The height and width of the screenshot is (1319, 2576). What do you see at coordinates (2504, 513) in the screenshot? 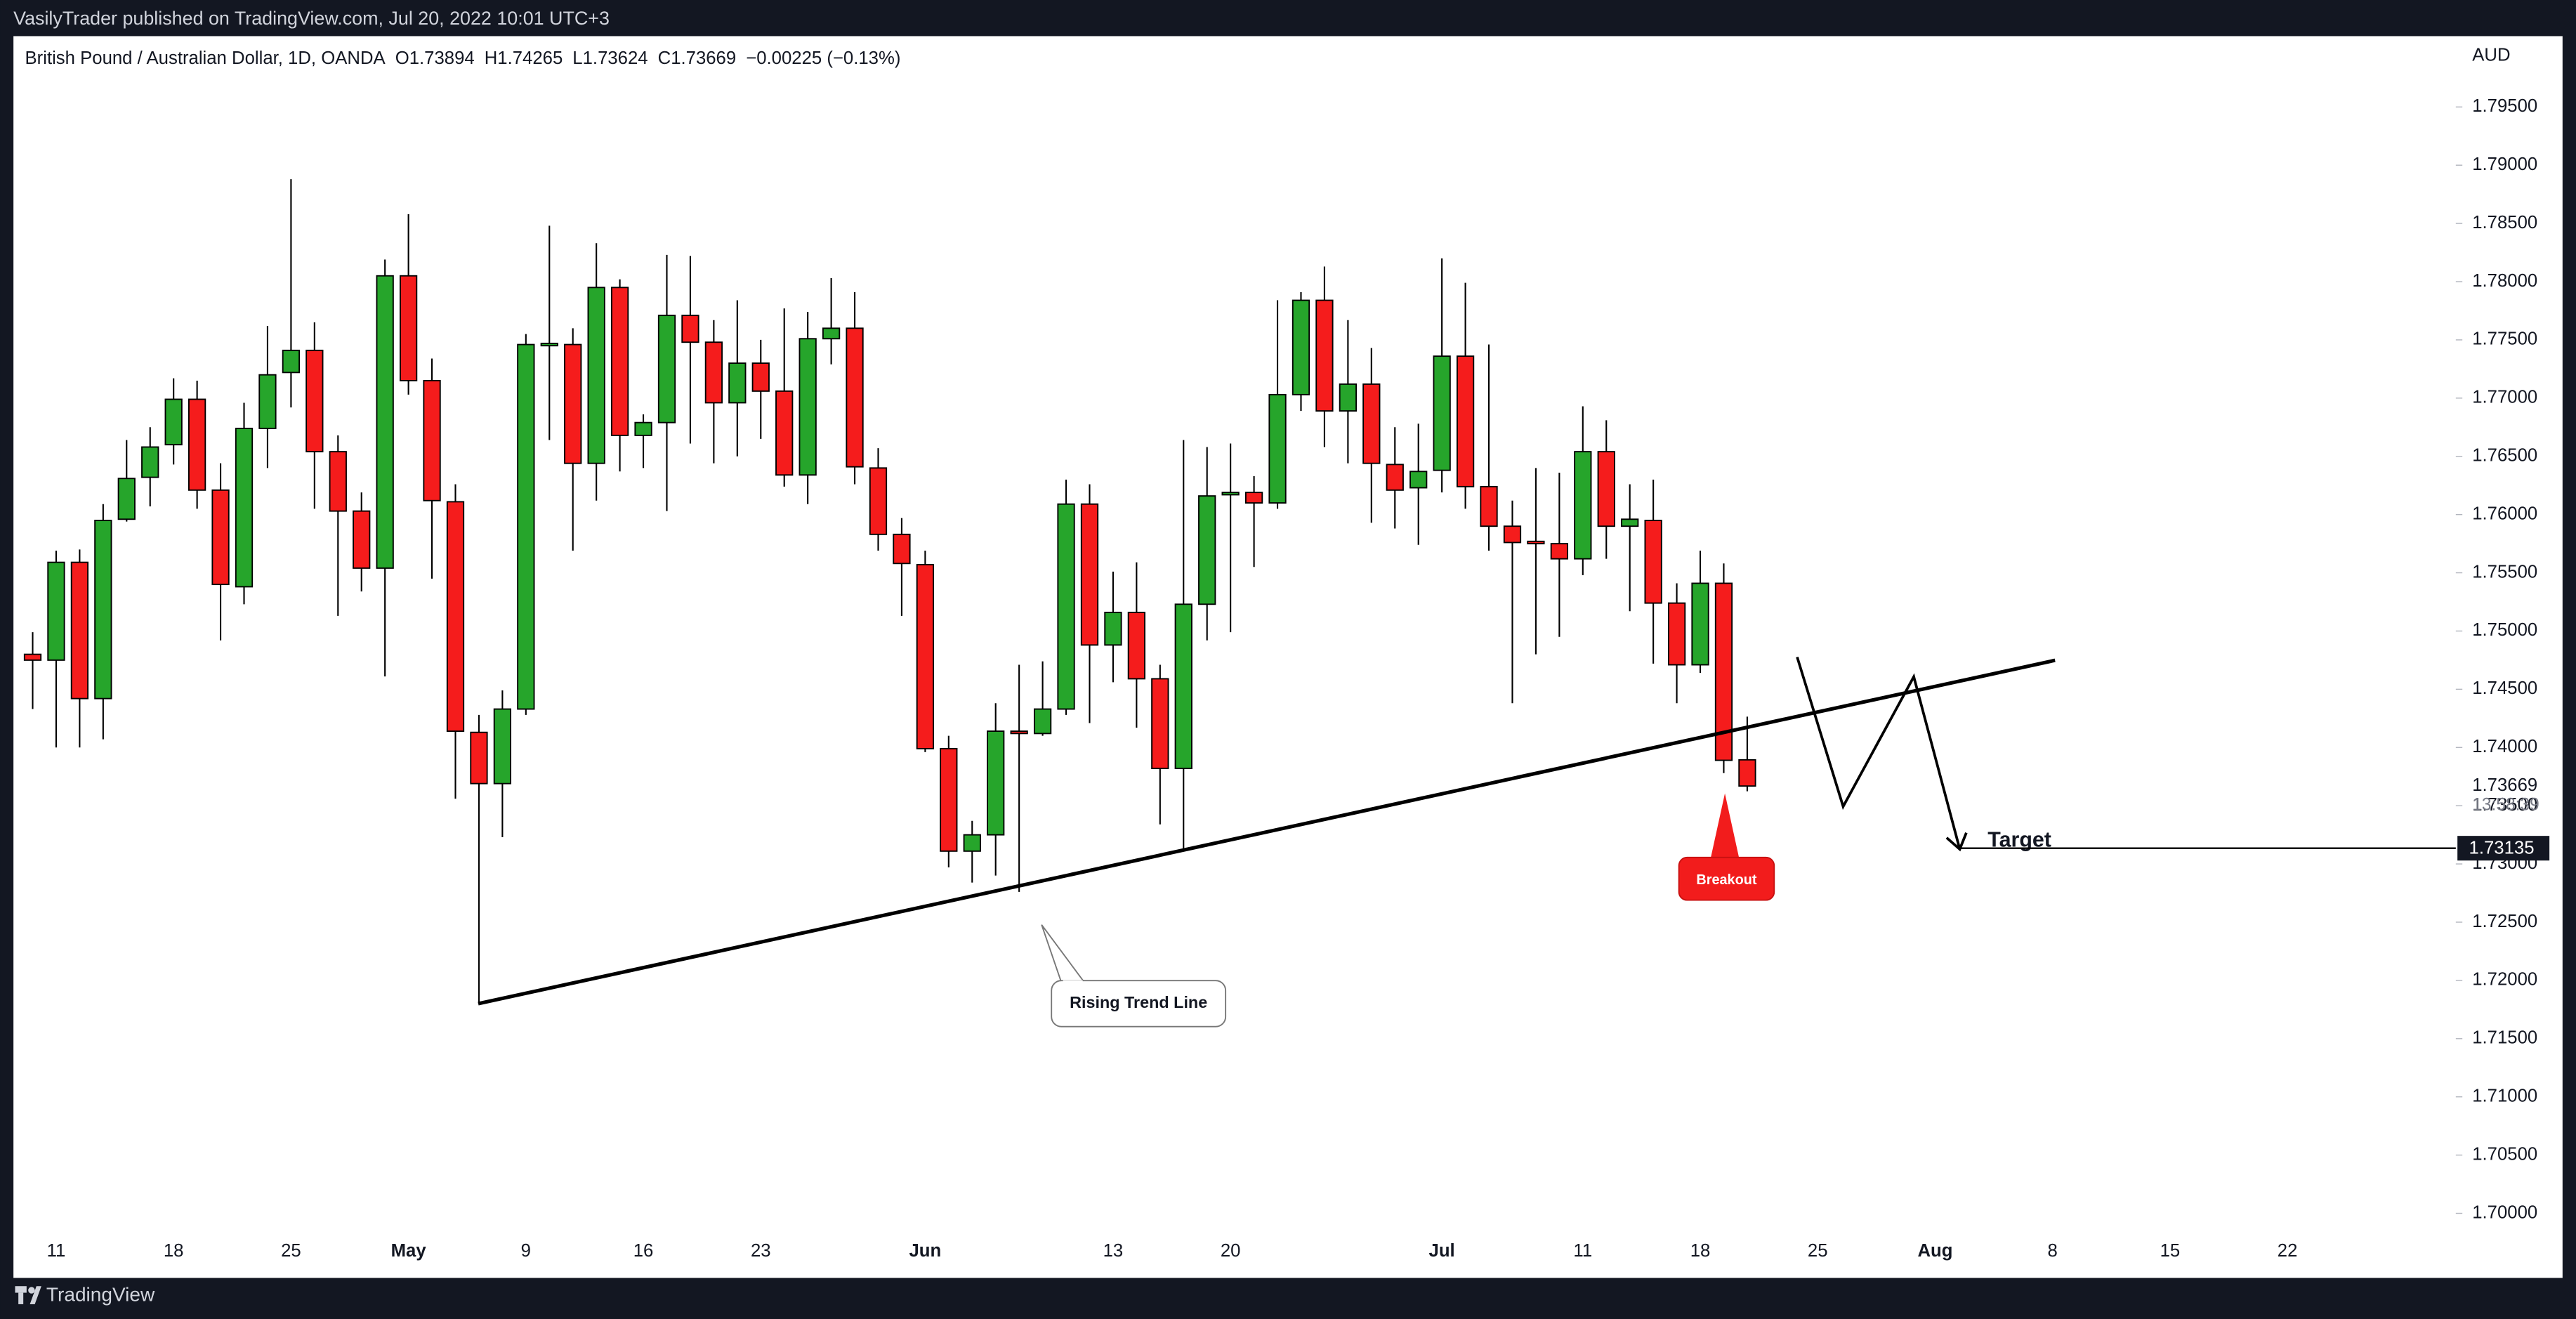
I see `y-tick-label: 1.76000` at bounding box center [2504, 513].